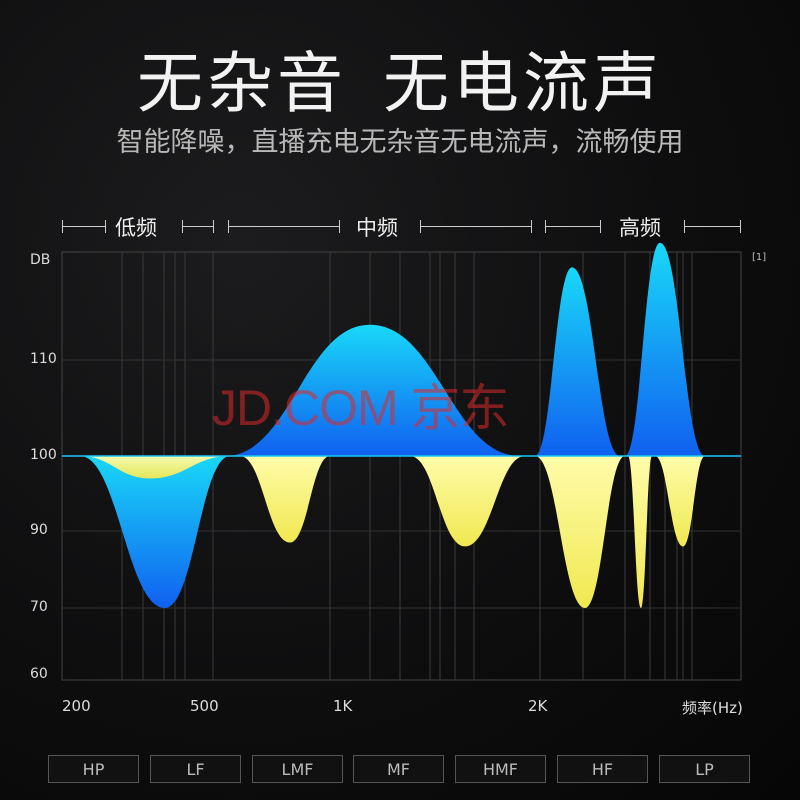  Describe the element at coordinates (398, 769) in the screenshot. I see `filter-button-mf: MF` at that location.